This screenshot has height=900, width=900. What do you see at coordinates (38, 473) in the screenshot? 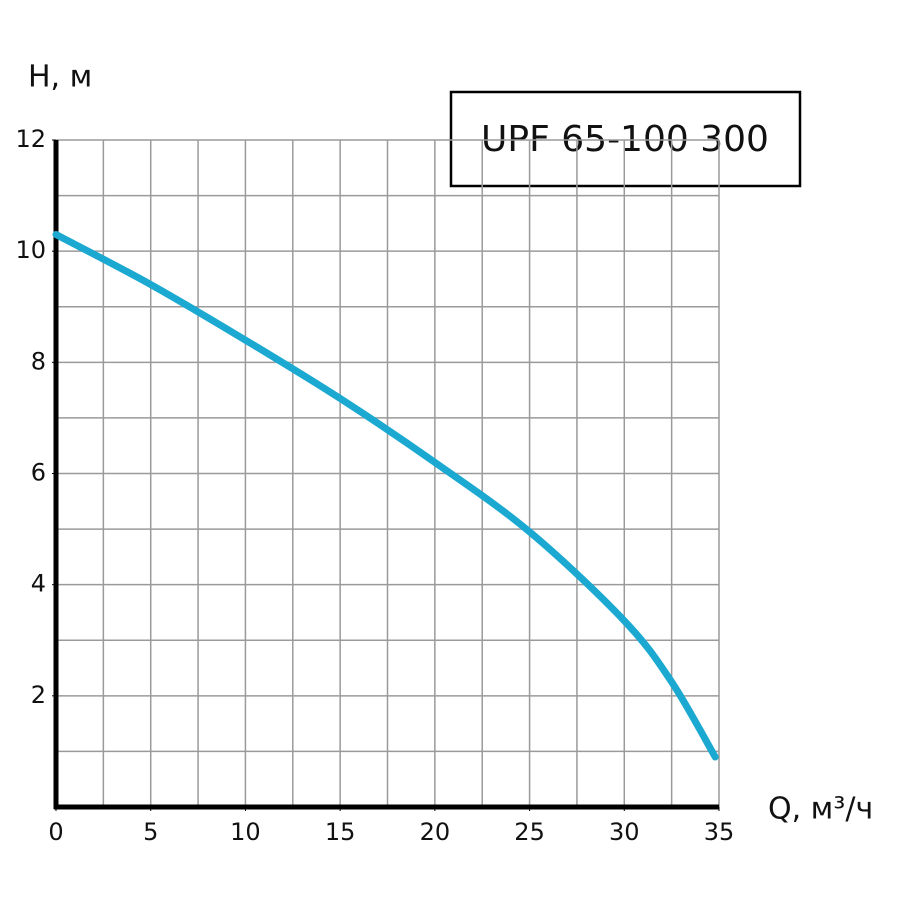
I see `y-tick-label: 6` at bounding box center [38, 473].